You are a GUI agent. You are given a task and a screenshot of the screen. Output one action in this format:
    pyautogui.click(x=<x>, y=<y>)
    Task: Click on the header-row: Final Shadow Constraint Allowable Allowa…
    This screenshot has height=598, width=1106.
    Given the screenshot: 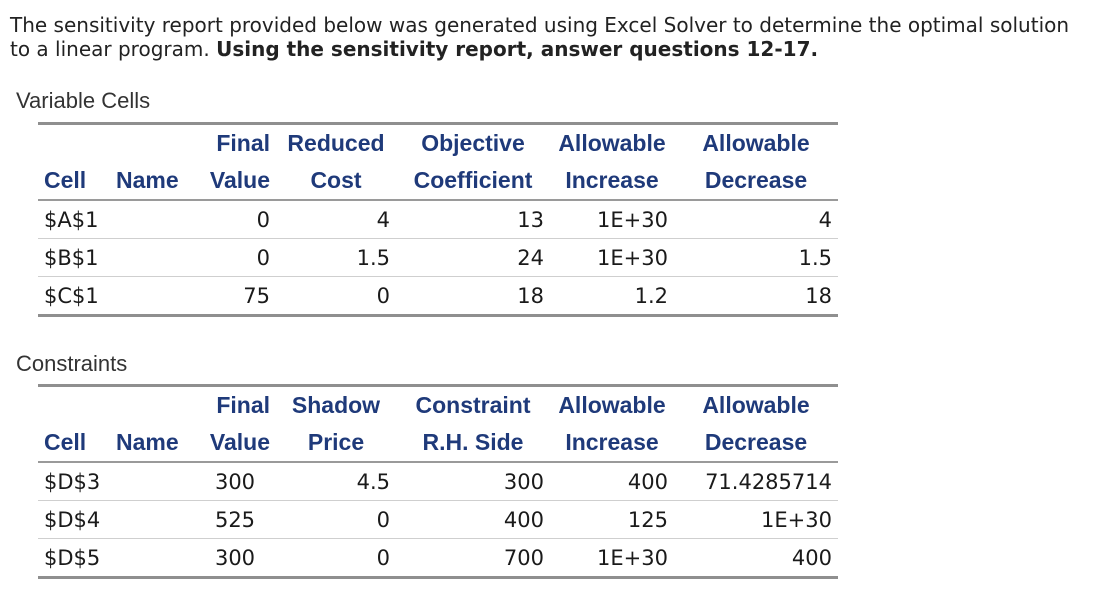 What is the action you would take?
    pyautogui.click(x=438, y=404)
    